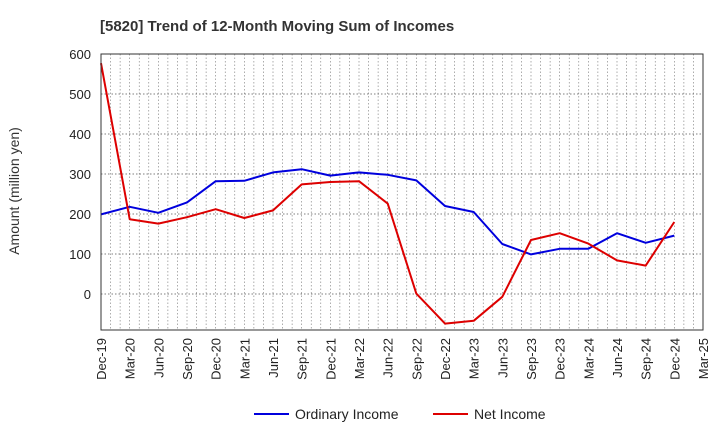 The height and width of the screenshot is (440, 720). I want to click on x-tick-label: Jun-23, so click(502, 358).